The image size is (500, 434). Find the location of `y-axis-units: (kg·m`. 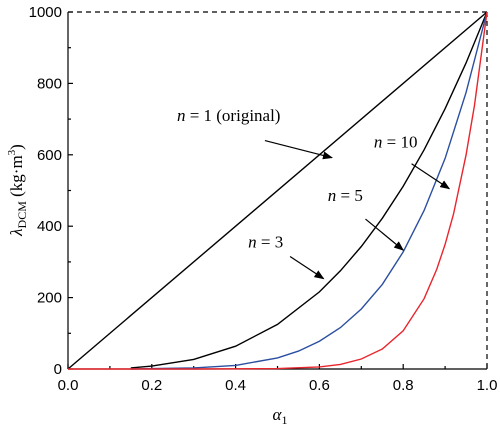

y-axis-units: (kg·m is located at coordinates (16, 178).